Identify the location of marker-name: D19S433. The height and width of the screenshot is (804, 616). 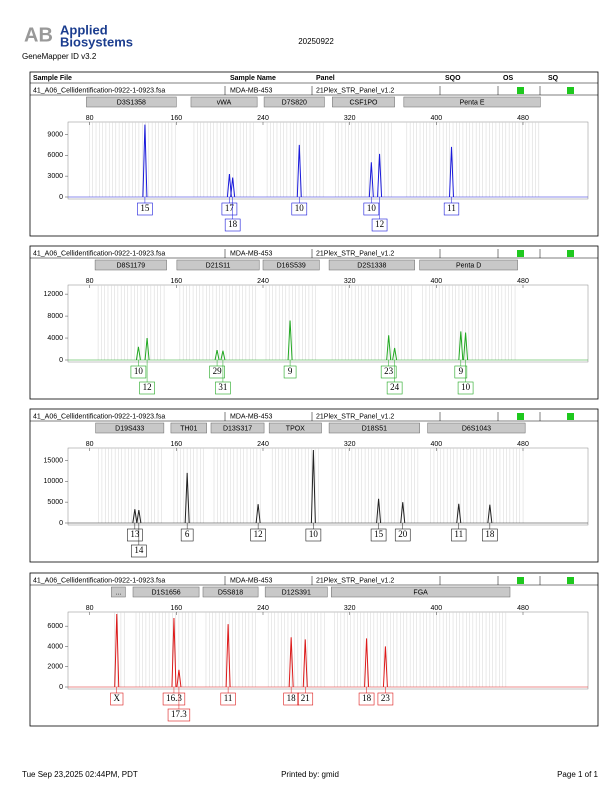
(129, 428).